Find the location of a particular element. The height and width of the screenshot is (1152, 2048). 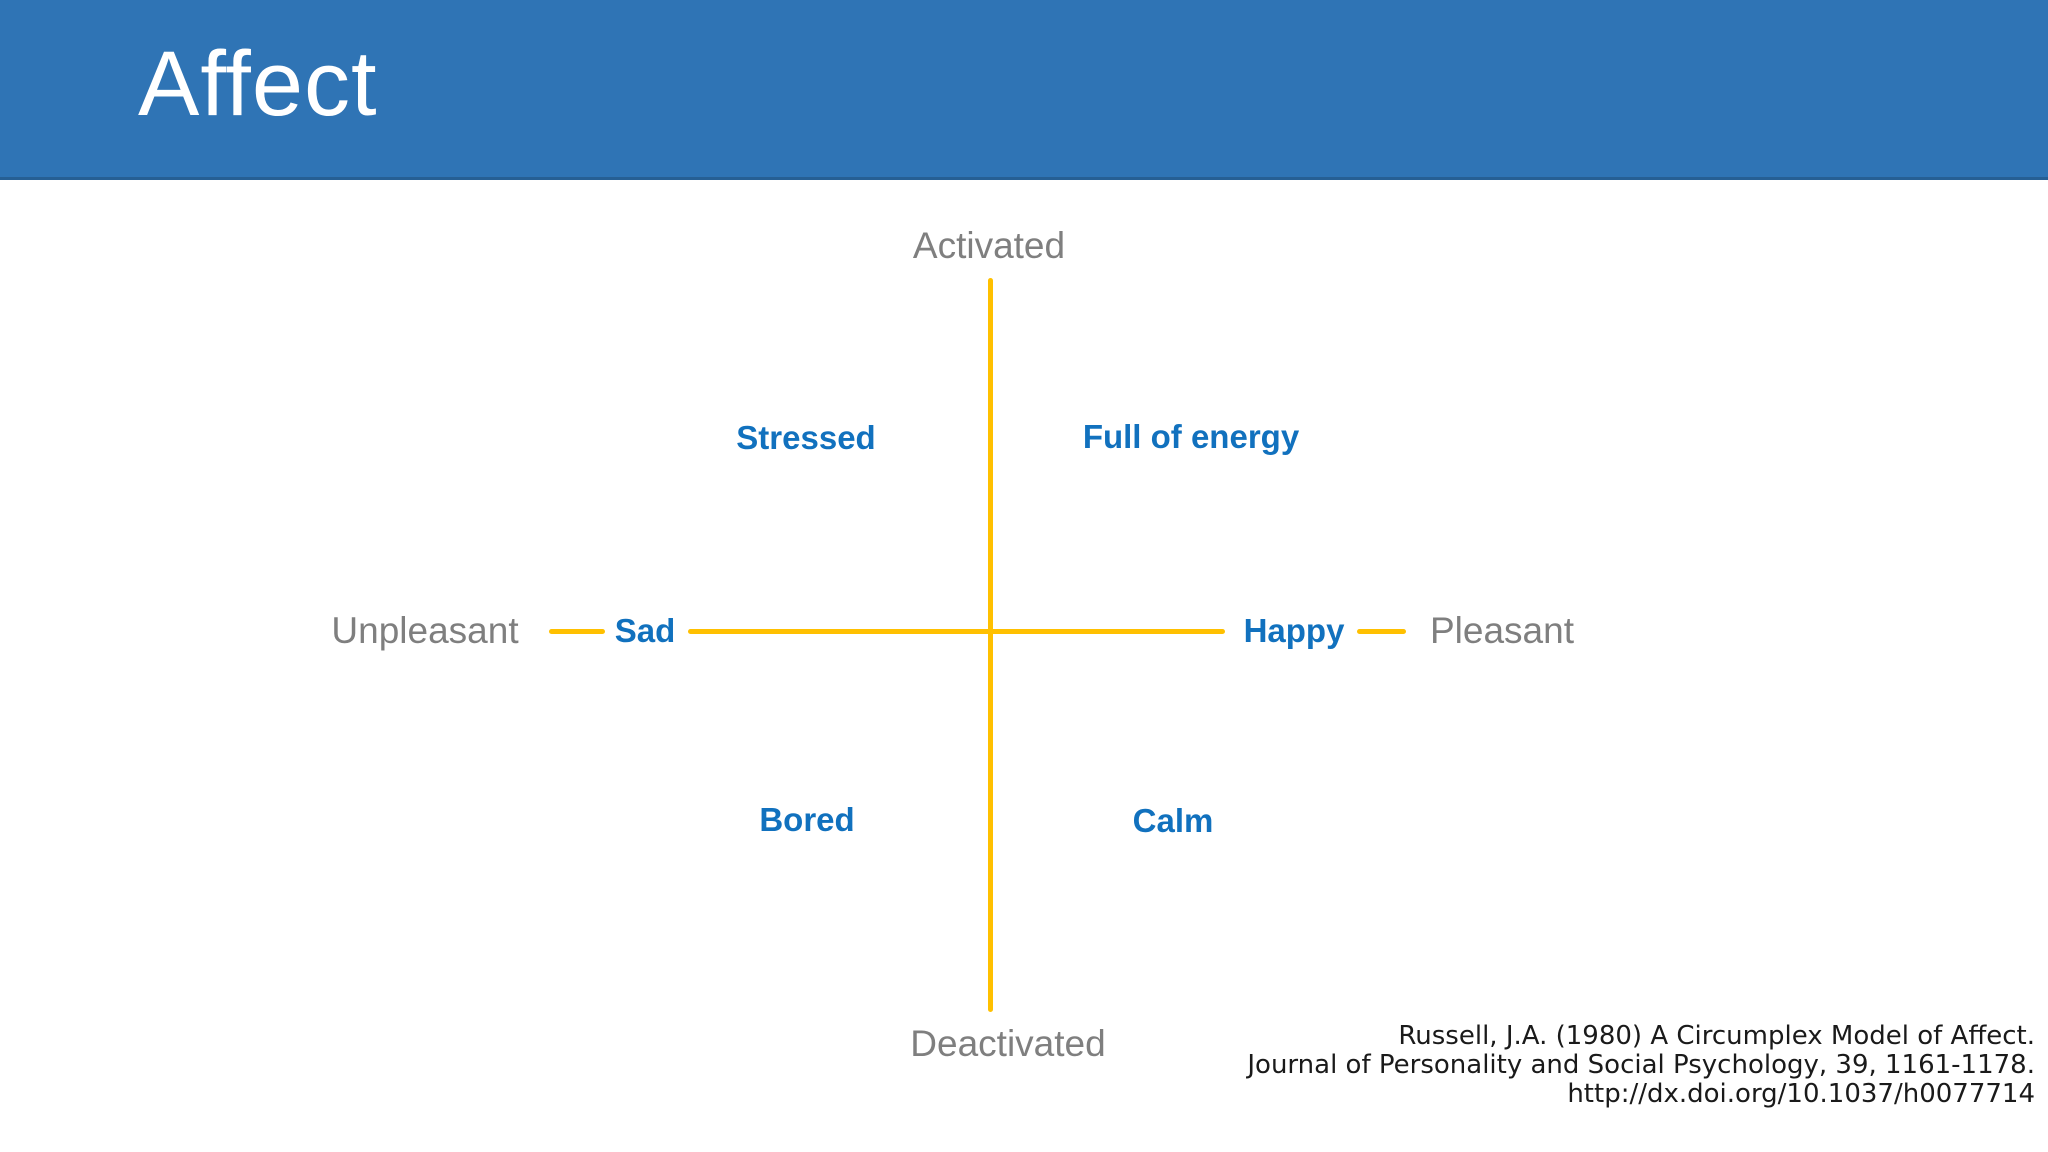

emotion-label-sad: Sad is located at coordinates (645, 630).